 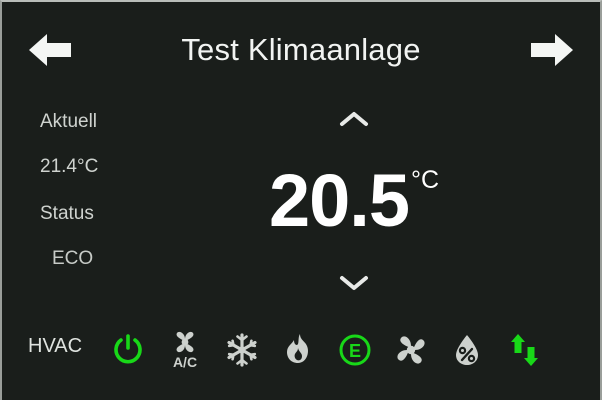 I want to click on hvac-power-button, so click(x=128, y=350).